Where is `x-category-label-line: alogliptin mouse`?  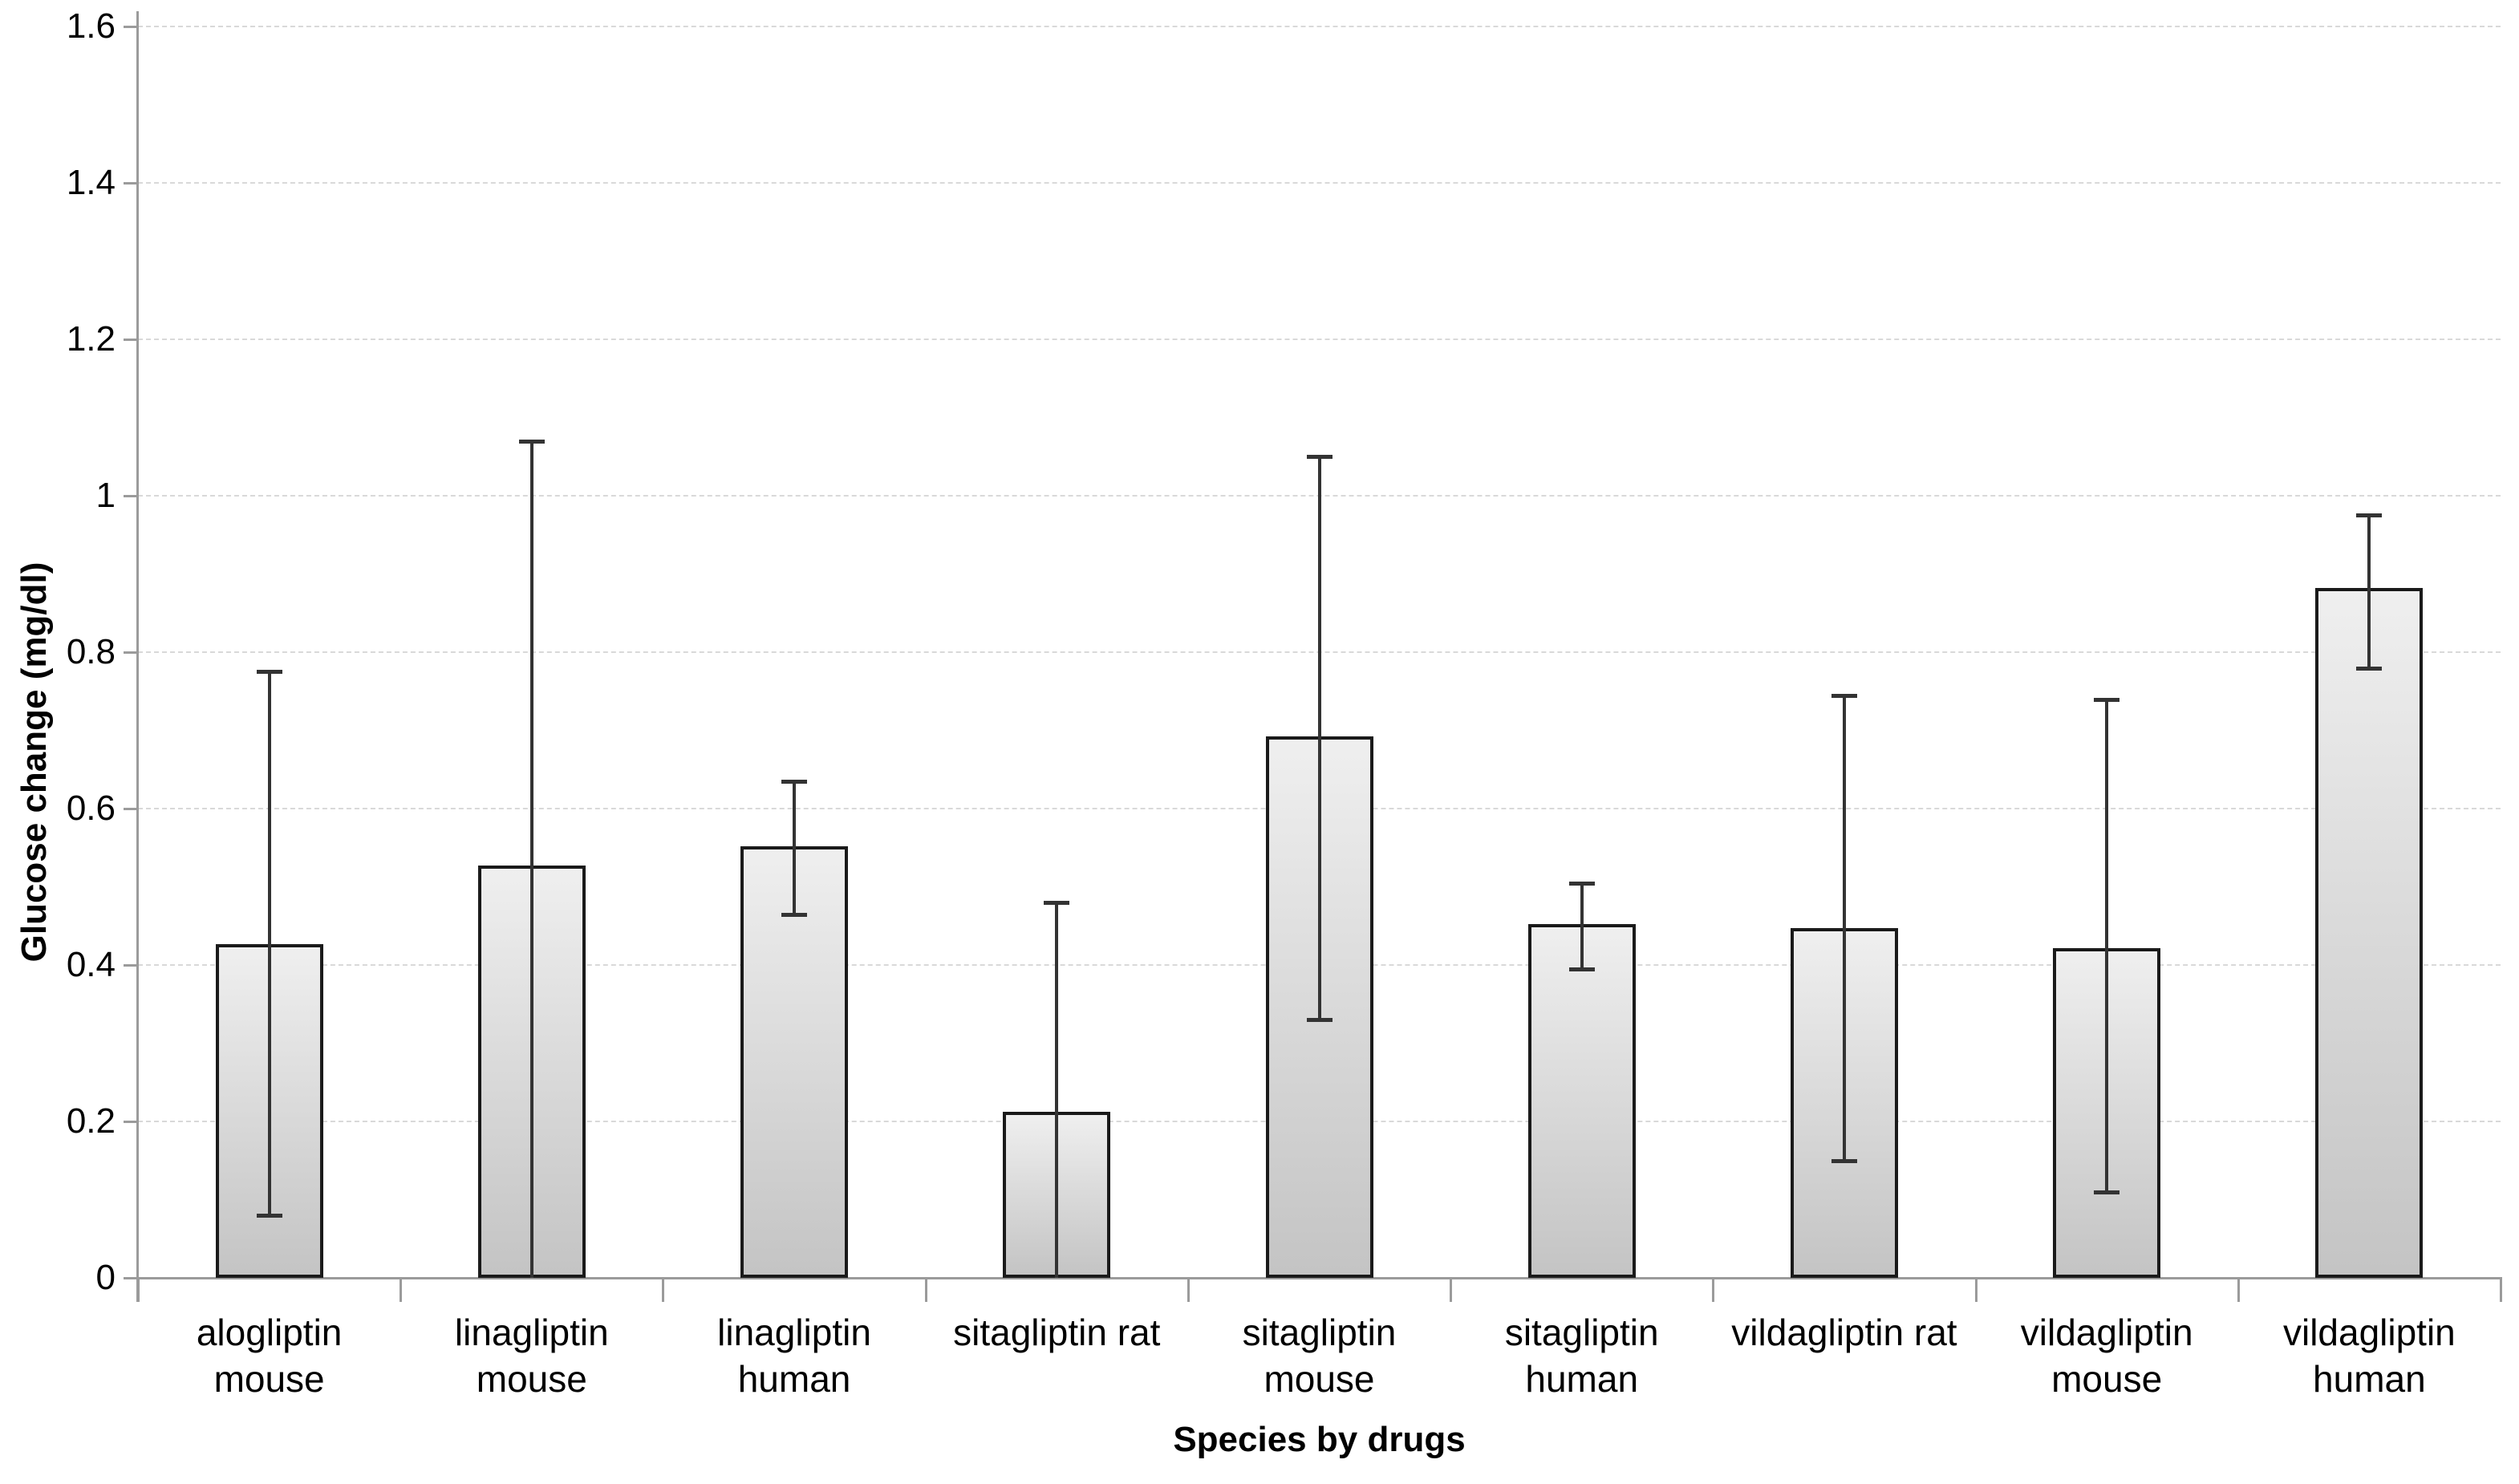
x-category-label-line: alogliptin mouse is located at coordinates (269, 1356).